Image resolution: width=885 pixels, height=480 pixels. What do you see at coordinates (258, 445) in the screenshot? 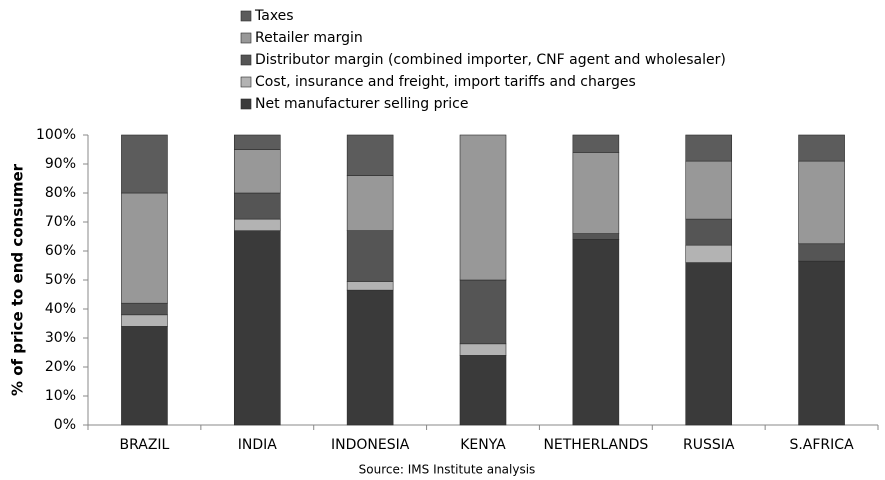
I see `x-tick-label: INDIA` at bounding box center [258, 445].